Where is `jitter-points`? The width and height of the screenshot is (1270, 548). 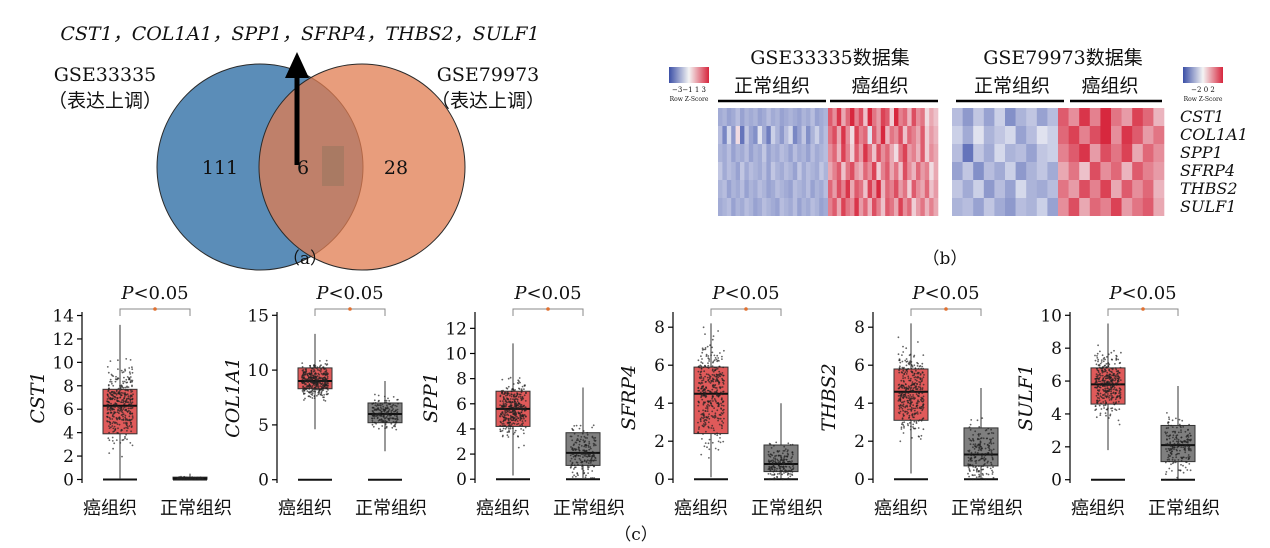 jitter-points is located at coordinates (781, 461).